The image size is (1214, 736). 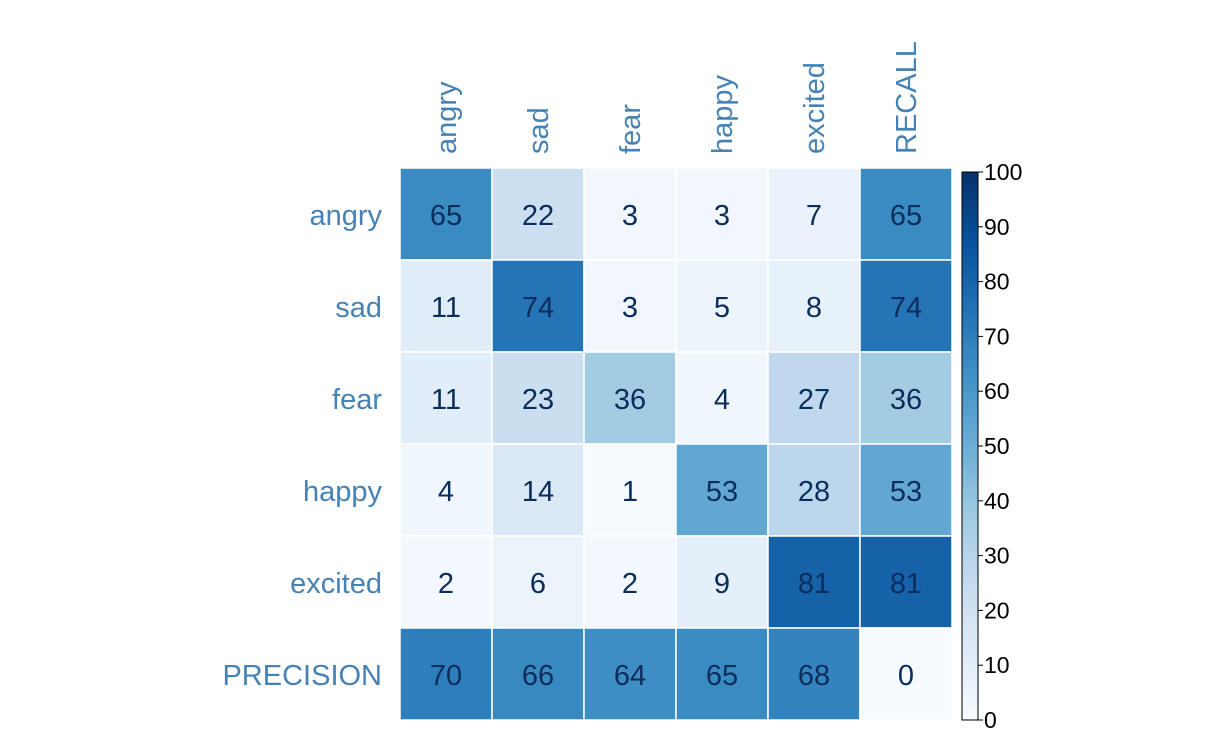 I want to click on colorbar-tick-label: 90, so click(x=997, y=227).